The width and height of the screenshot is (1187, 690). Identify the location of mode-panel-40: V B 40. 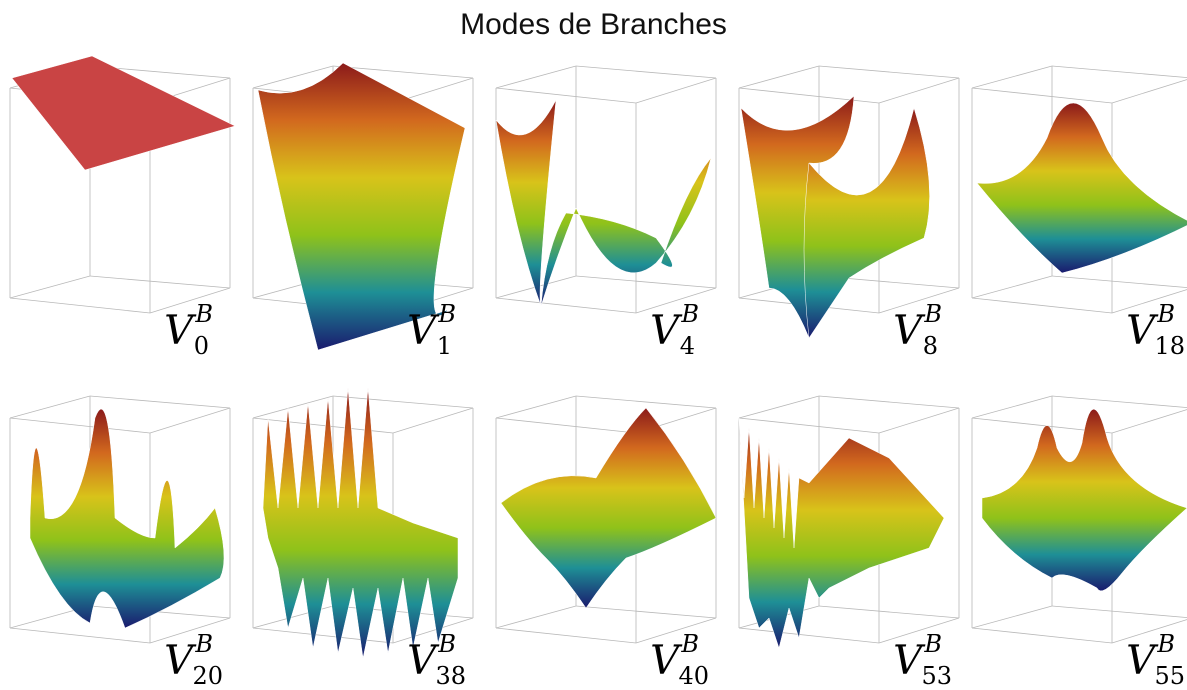
(604, 534).